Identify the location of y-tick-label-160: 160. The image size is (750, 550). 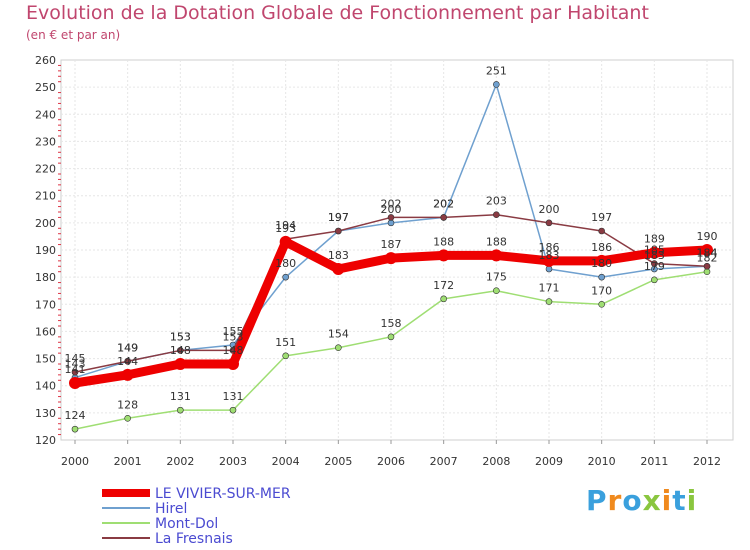
(45, 331).